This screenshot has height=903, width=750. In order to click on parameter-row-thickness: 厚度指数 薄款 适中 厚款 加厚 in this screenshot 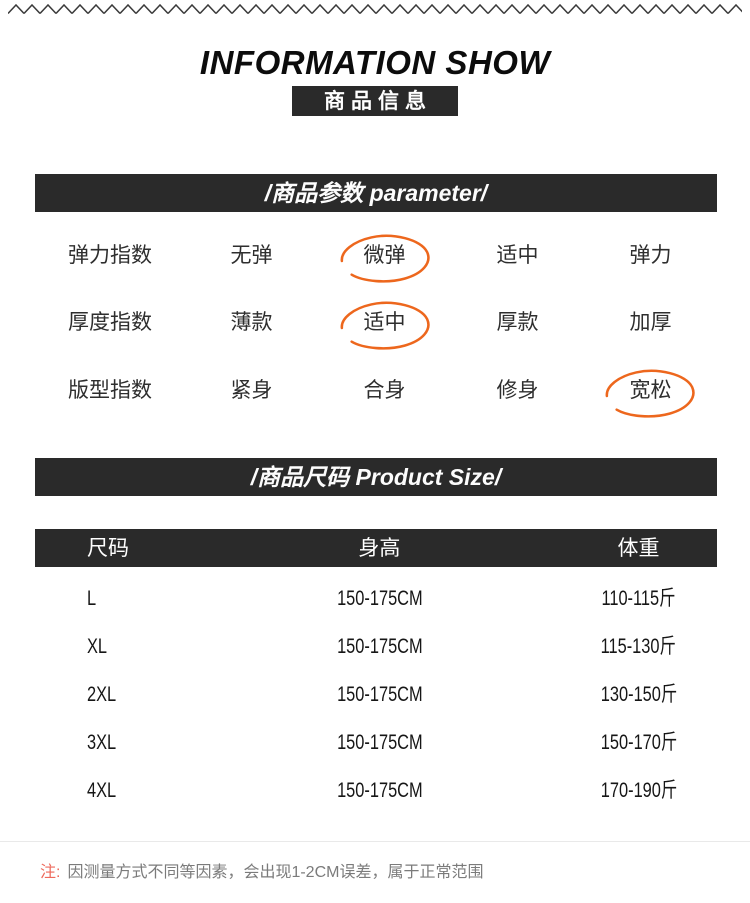, I will do `click(376, 325)`.